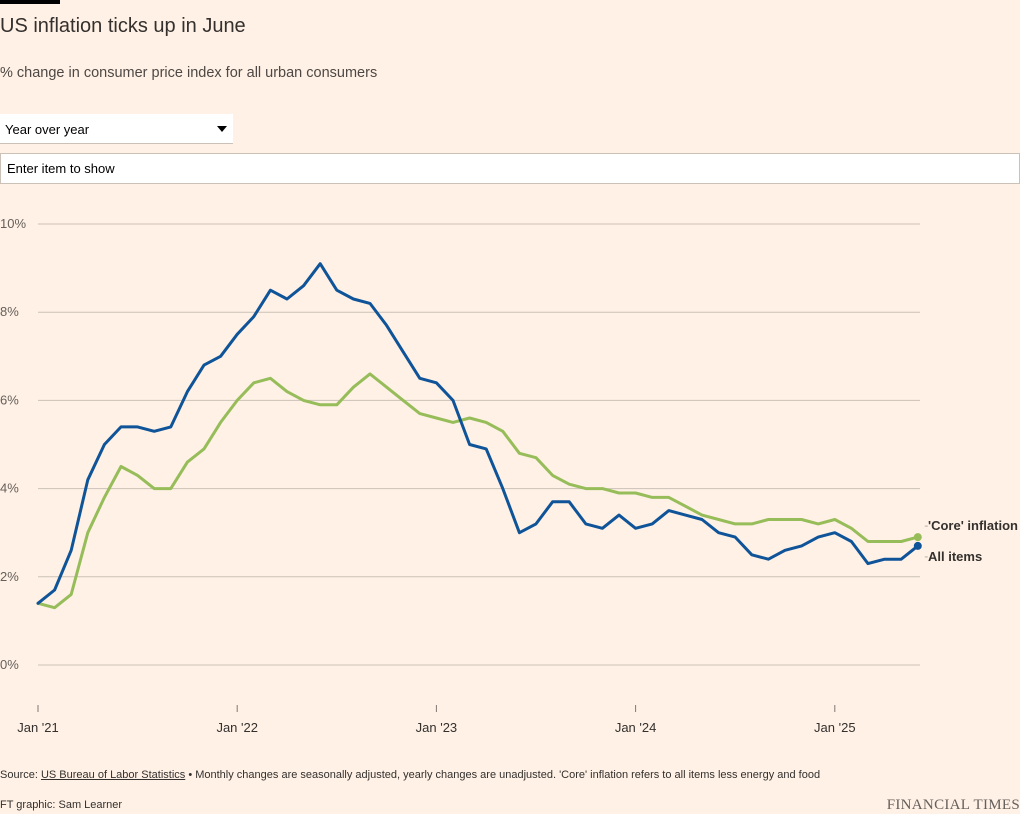 This screenshot has height=814, width=1020. I want to click on item-search-input, so click(510, 168).